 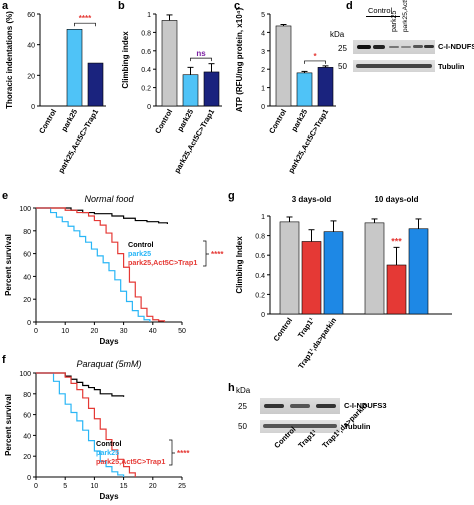 I want to click on blot-h-lane-trap1-parkin: Trap1¹,da>parkin, so click(x=345, y=426).